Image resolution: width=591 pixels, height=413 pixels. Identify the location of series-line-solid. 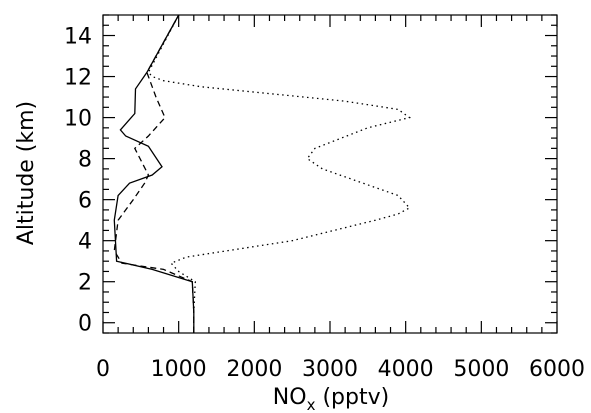
(154, 173).